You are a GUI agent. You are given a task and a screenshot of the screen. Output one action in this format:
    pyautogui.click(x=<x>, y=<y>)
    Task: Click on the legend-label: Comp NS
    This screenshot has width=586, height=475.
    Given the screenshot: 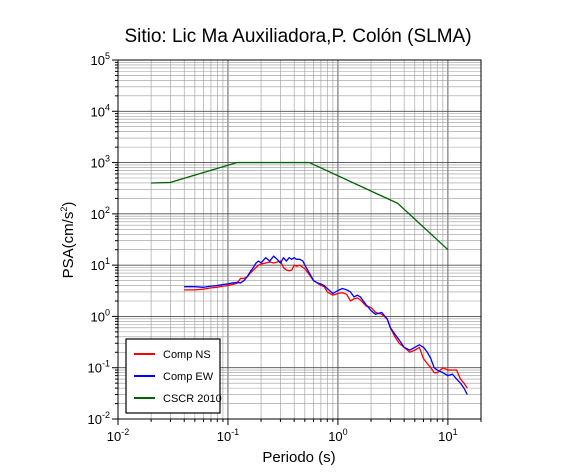 What is the action you would take?
    pyautogui.click(x=187, y=355)
    